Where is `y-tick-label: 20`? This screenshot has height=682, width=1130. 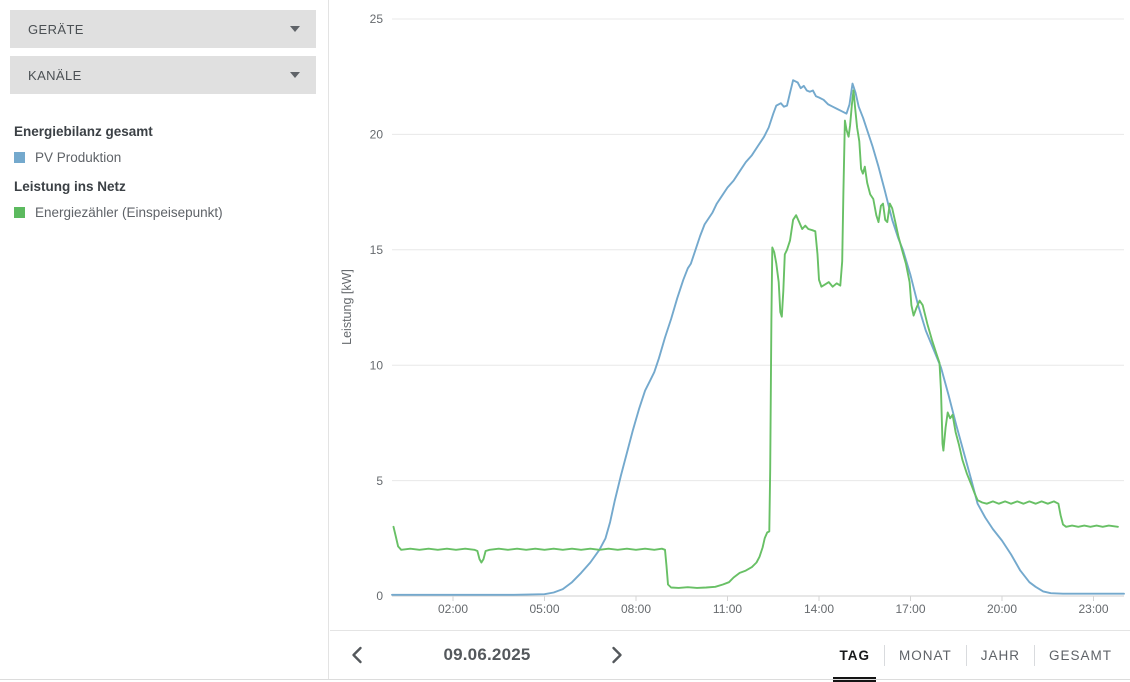 y-tick-label: 20 is located at coordinates (377, 135).